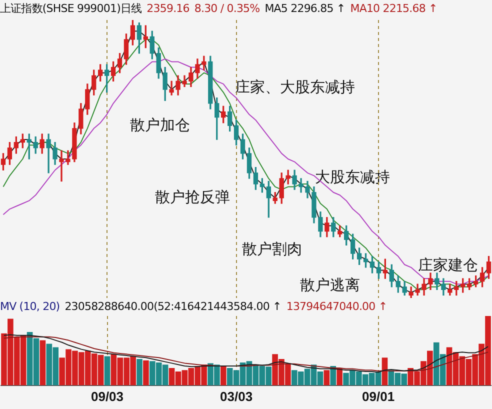 The width and height of the screenshot is (492, 409). Describe the element at coordinates (394, 8) in the screenshot. I see `text: MA10 2215.68 ↑` at that location.